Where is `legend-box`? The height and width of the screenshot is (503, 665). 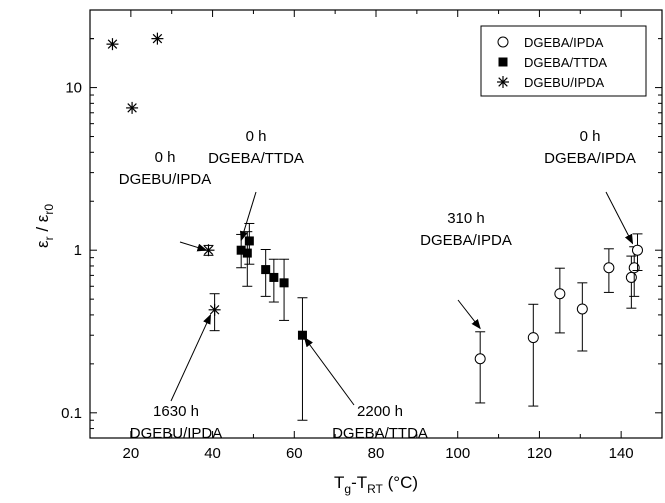
legend-box is located at coordinates (563, 61).